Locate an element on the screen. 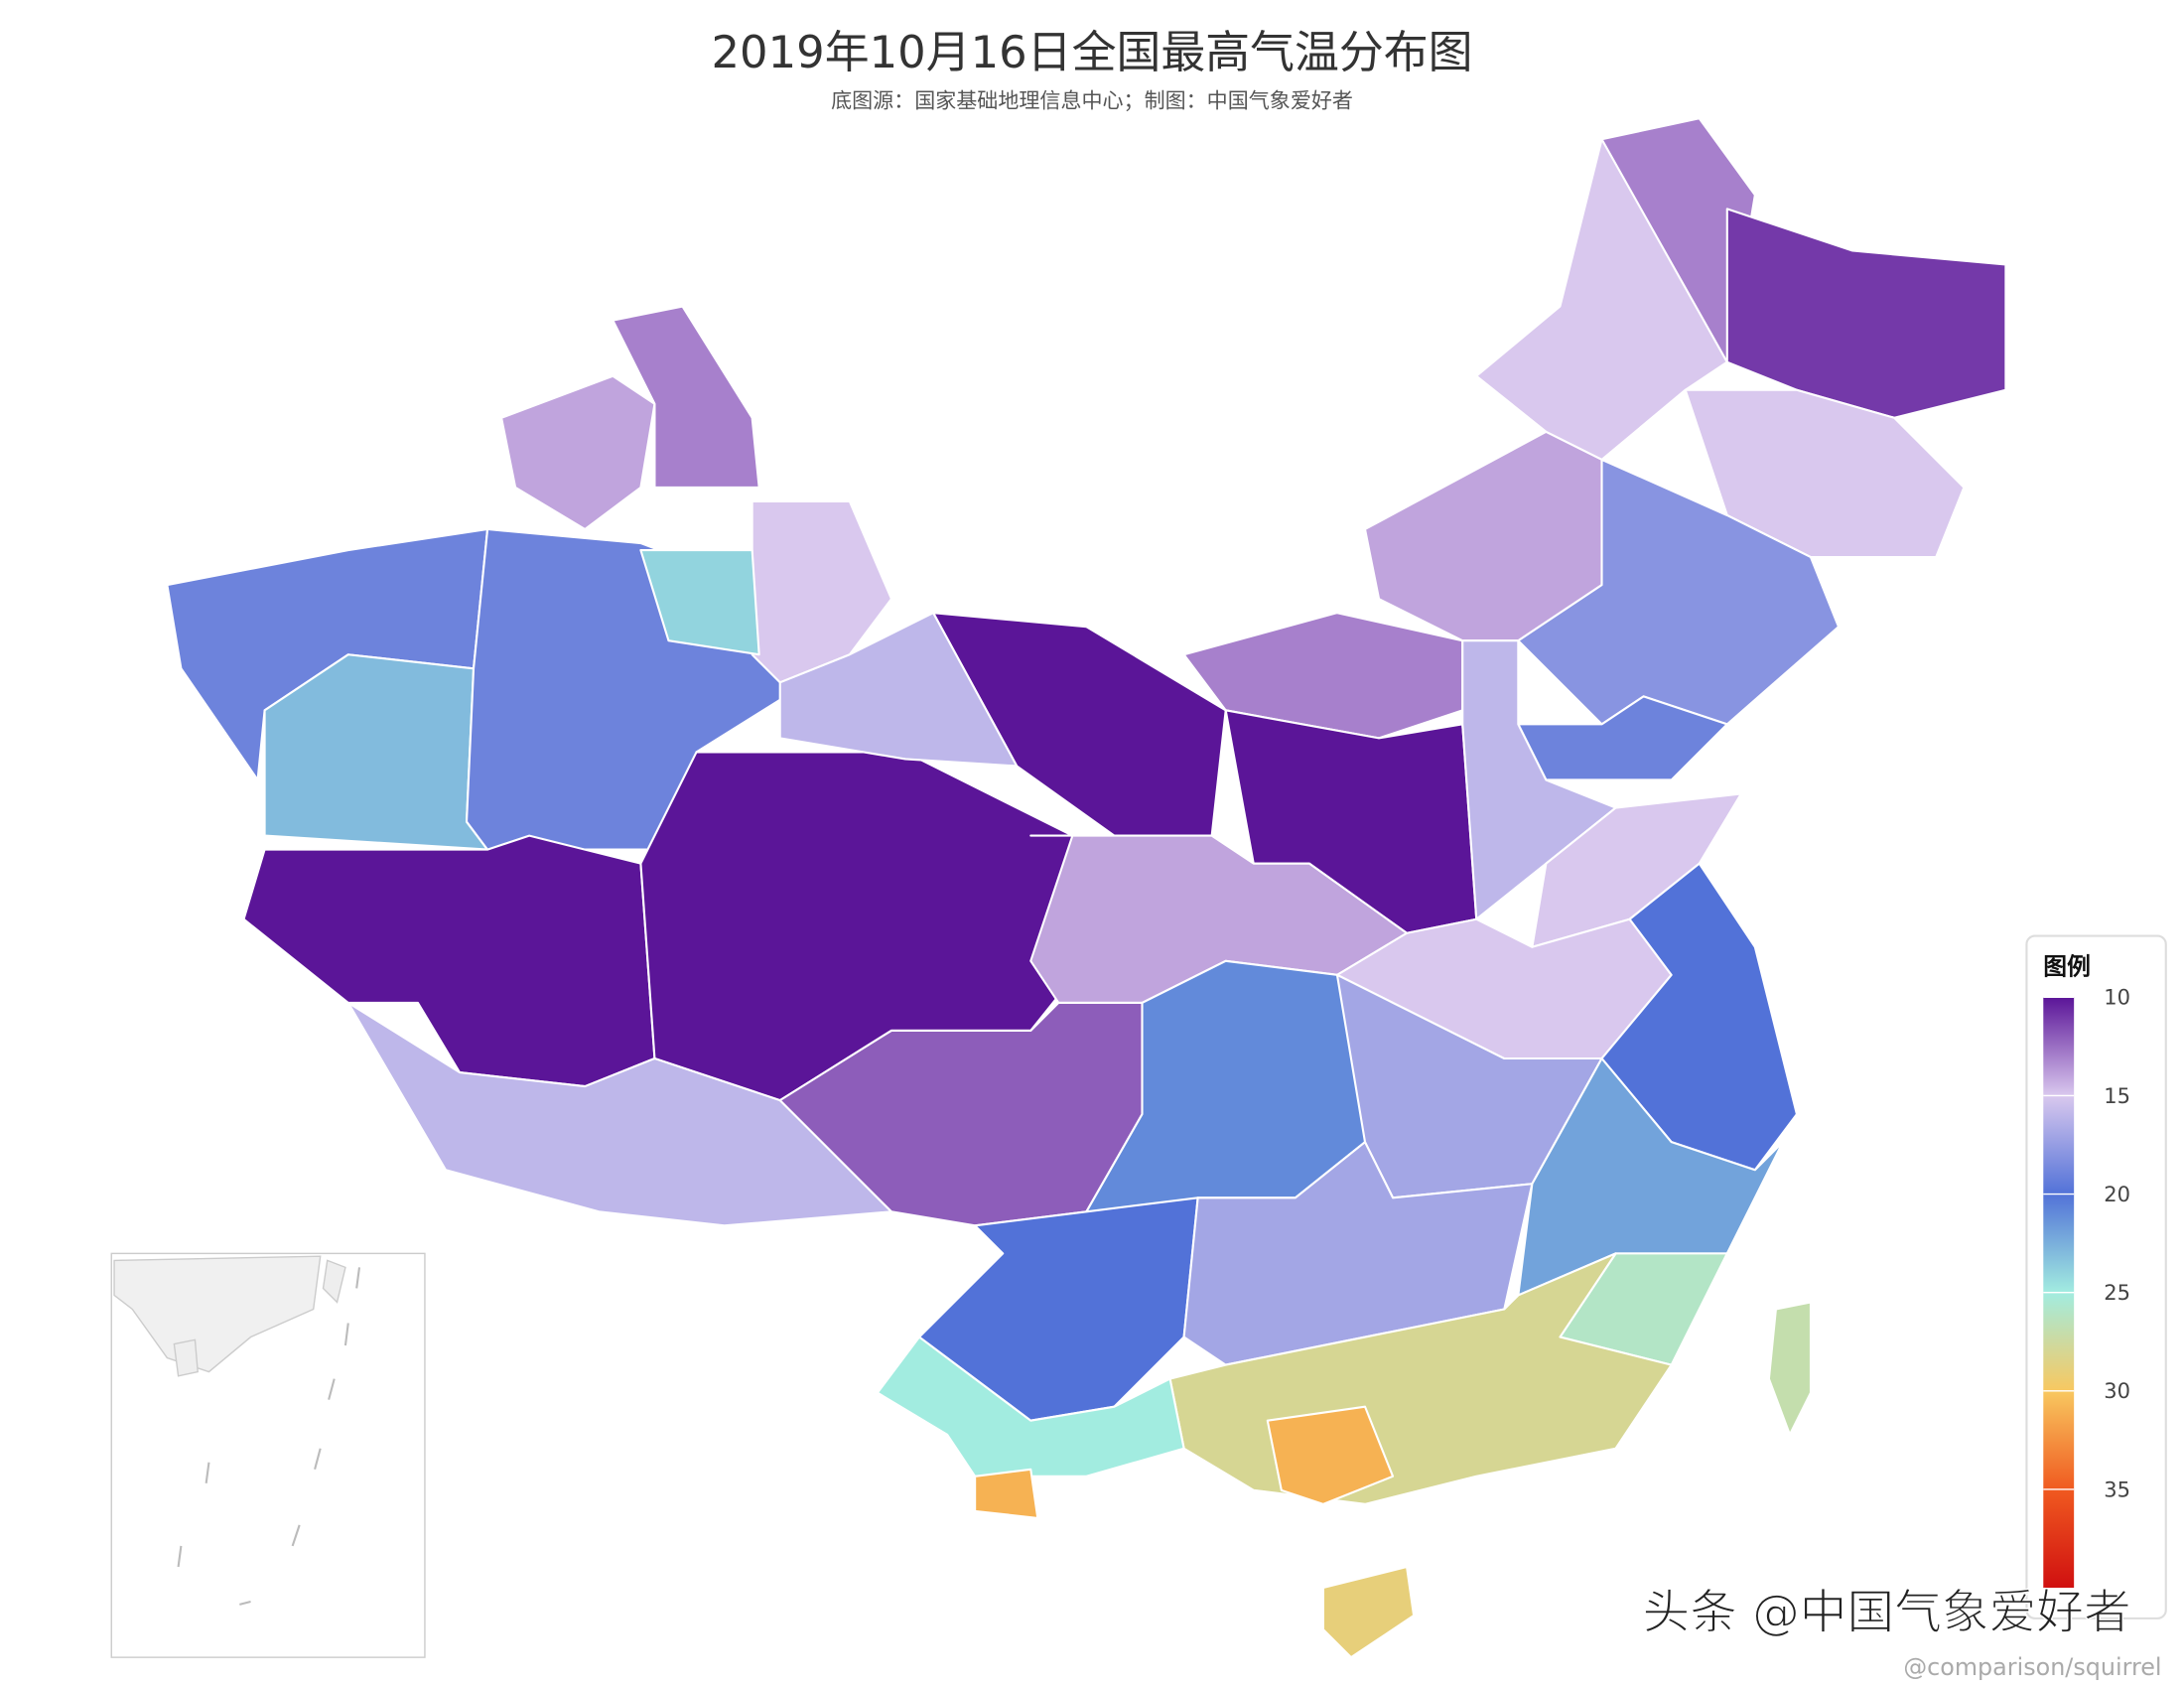  watermark: 头条 @中国气象爱好者 is located at coordinates (1887, 1613).